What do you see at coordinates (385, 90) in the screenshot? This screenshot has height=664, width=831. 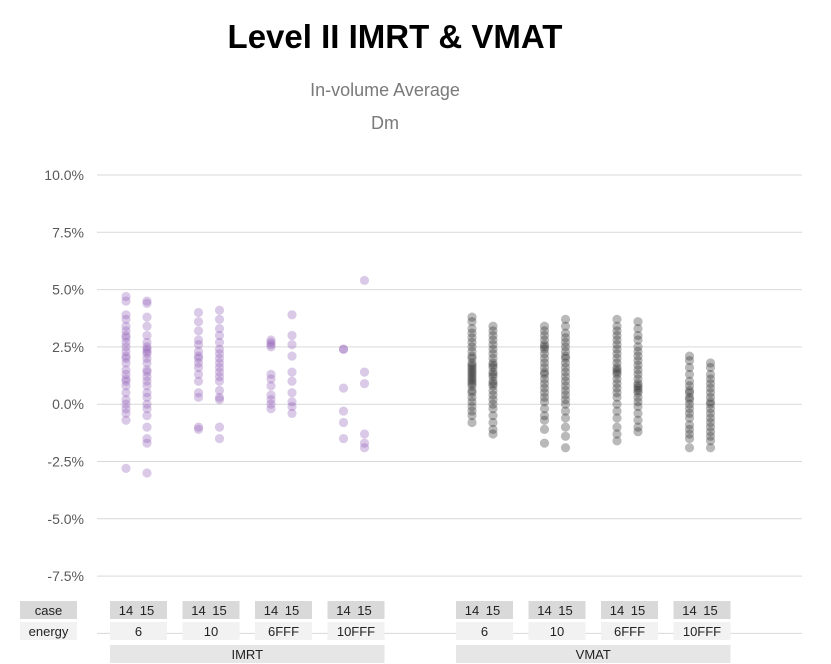 I see `chart-subtitle-1: In-volume Average` at bounding box center [385, 90].